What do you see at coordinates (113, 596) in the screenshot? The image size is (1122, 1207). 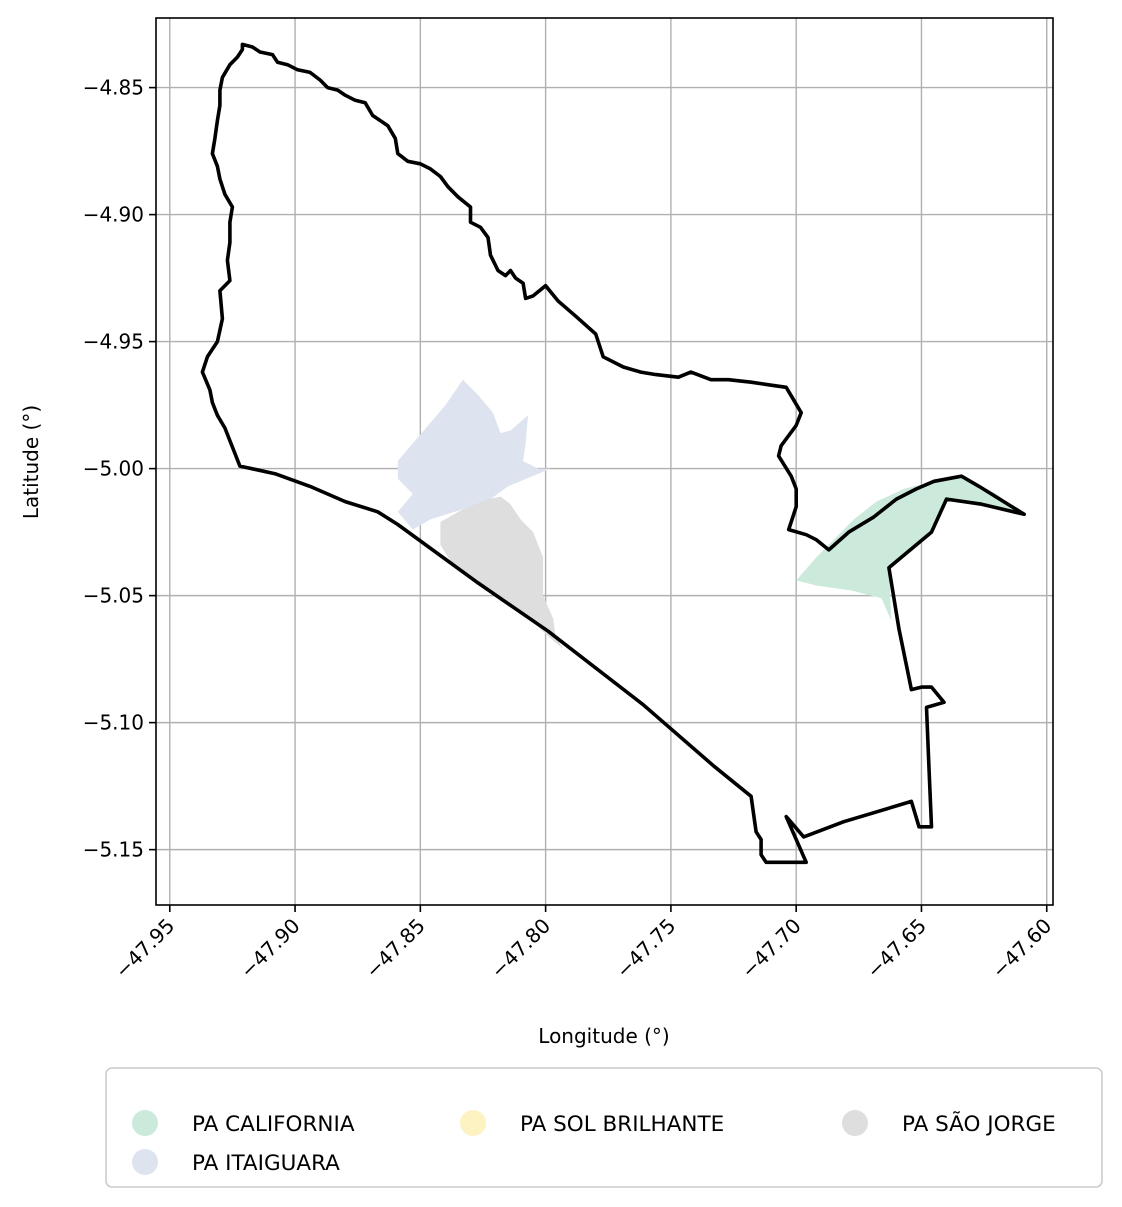 I see `y-tick-label: −5.05` at bounding box center [113, 596].